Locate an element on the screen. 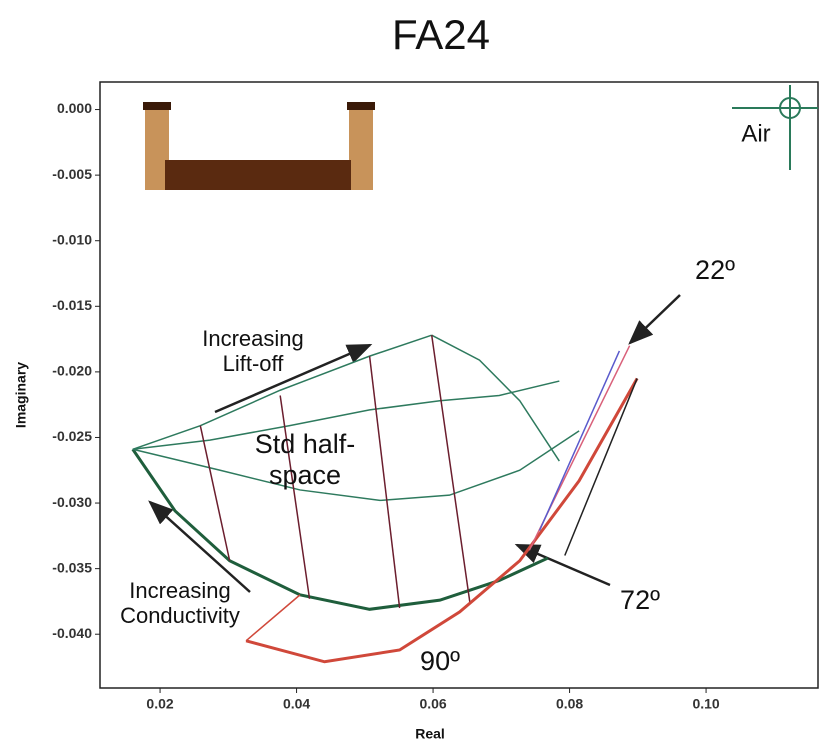 Image resolution: width=821 pixels, height=751 pixels. annotation: 90º is located at coordinates (440, 661).